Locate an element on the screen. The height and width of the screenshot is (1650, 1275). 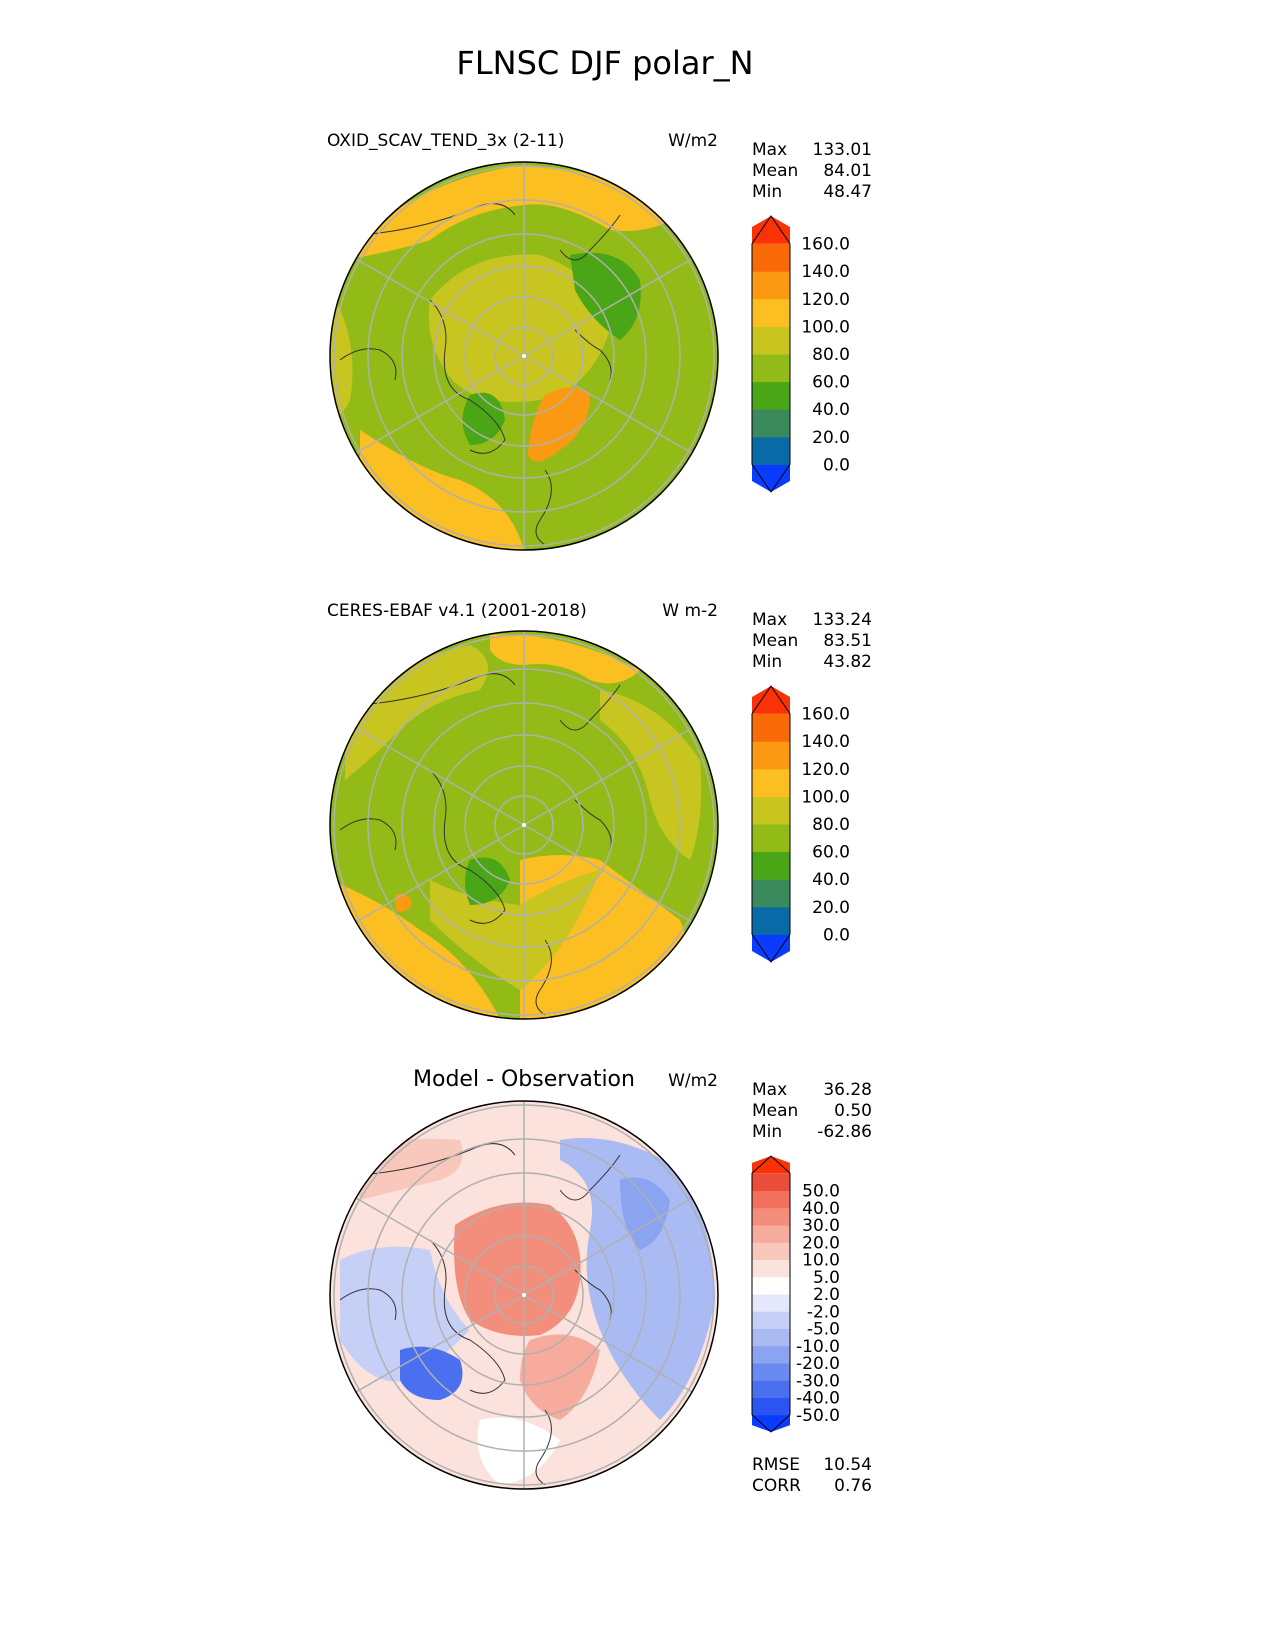
figure-title: FLNSC DJF polar_N is located at coordinates (604, 63).